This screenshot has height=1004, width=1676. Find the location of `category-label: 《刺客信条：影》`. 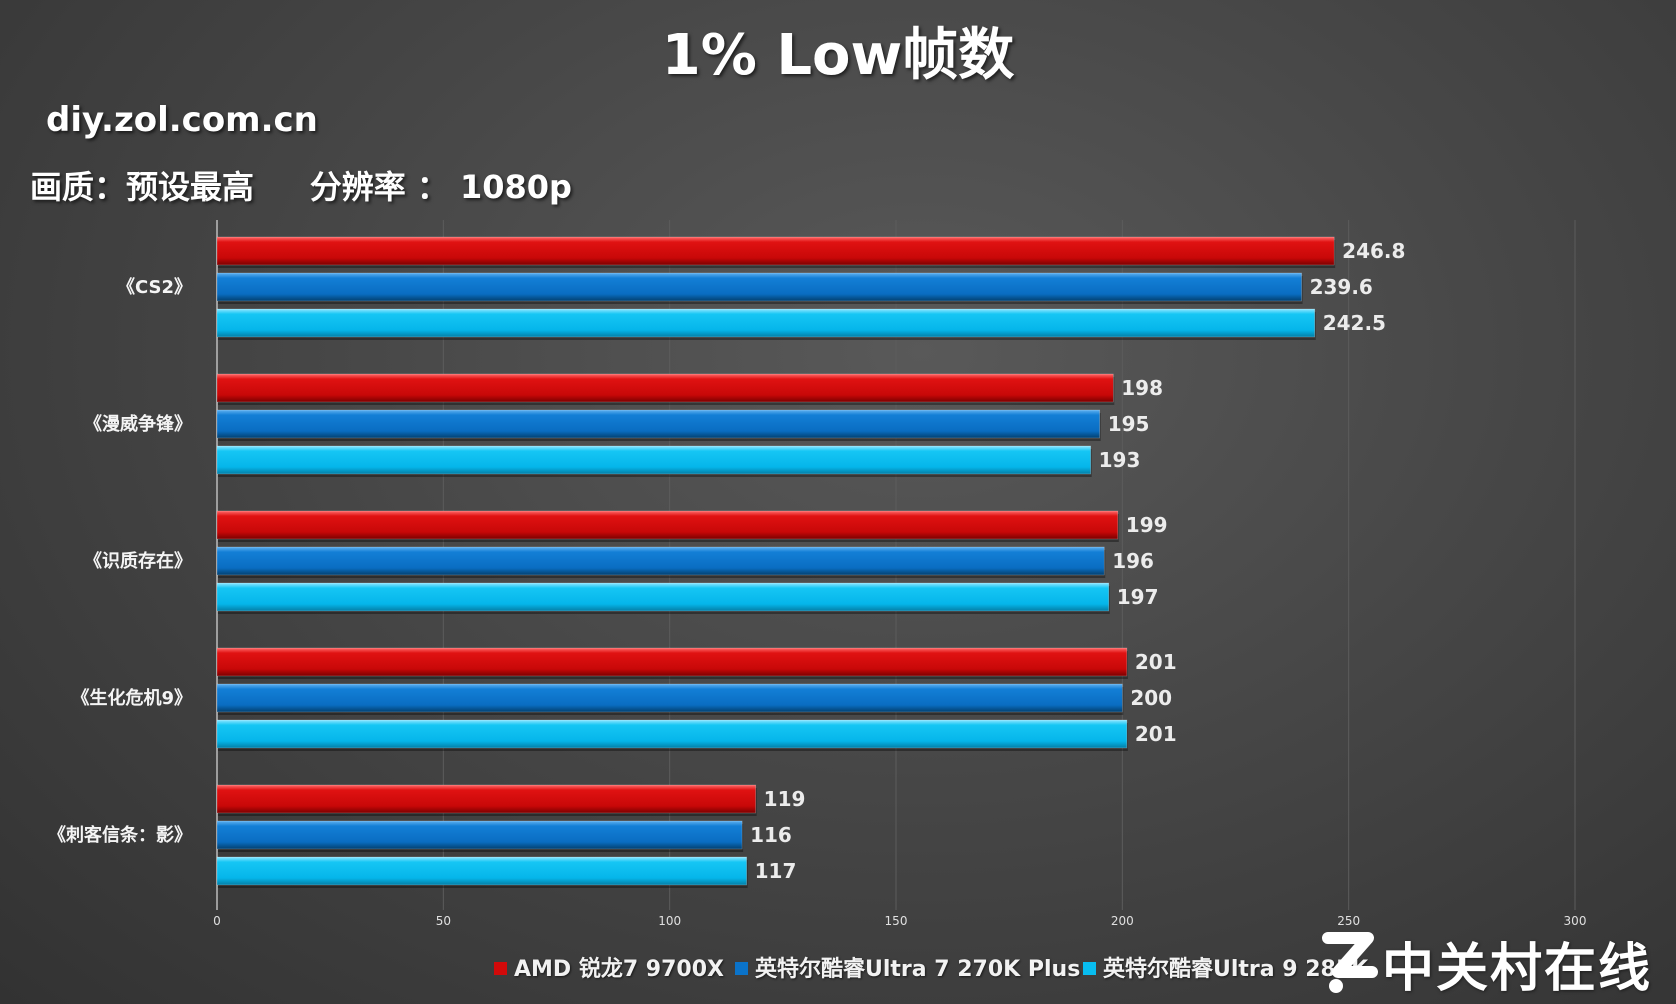

category-label: 《刺客信条：影》 is located at coordinates (120, 835).